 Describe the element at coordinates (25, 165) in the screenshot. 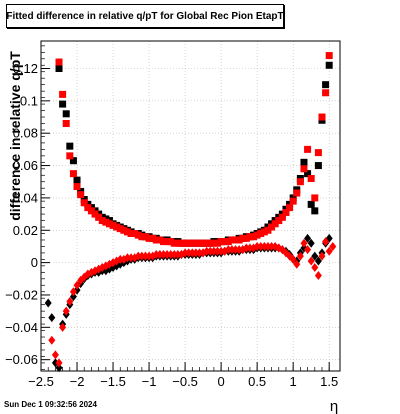

I see `y-tick-label: 0.06` at that location.